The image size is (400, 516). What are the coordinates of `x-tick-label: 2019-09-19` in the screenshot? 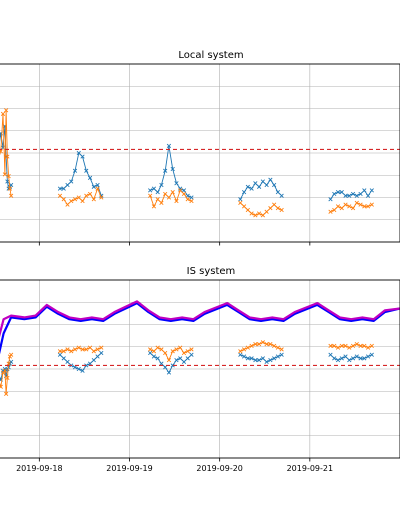 It's located at (129, 468).